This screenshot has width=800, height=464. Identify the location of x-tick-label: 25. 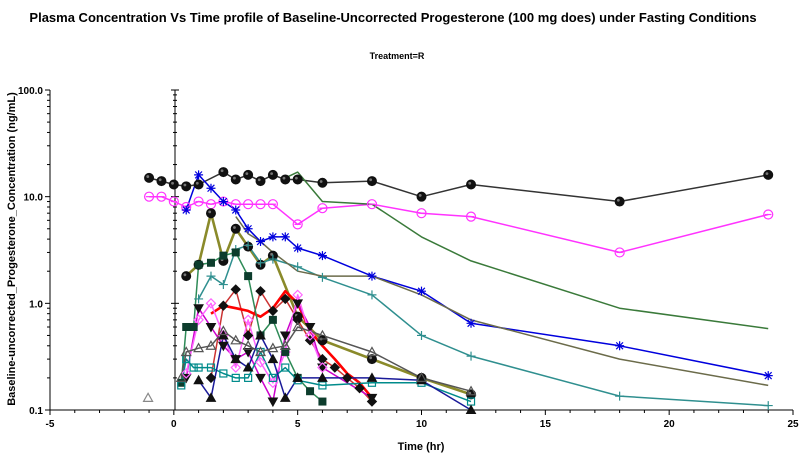
(793, 424).